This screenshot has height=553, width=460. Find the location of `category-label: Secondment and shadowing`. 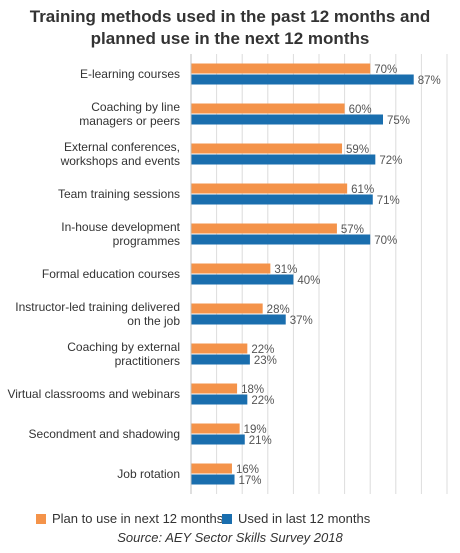

category-label: Secondment and shadowing is located at coordinates (104, 434).